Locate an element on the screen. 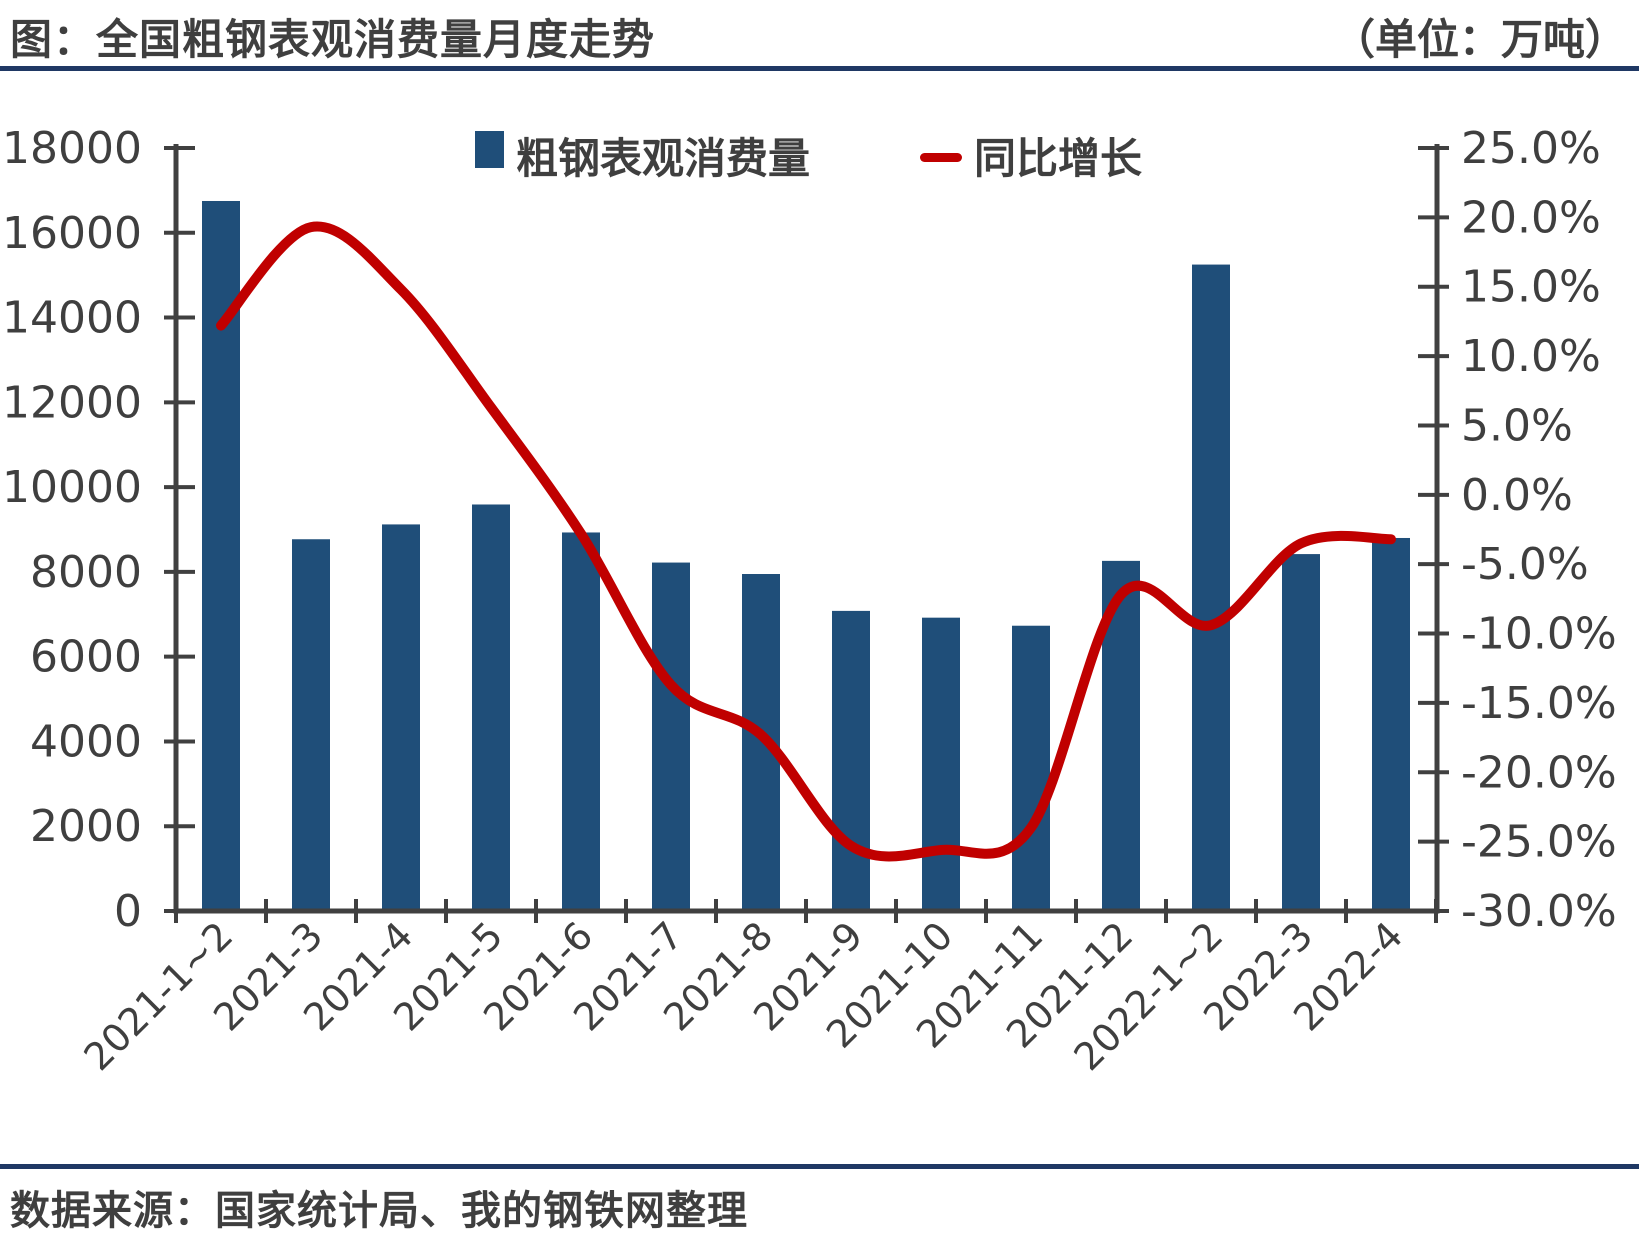  left-axis-label: 16000 is located at coordinates (72, 233).